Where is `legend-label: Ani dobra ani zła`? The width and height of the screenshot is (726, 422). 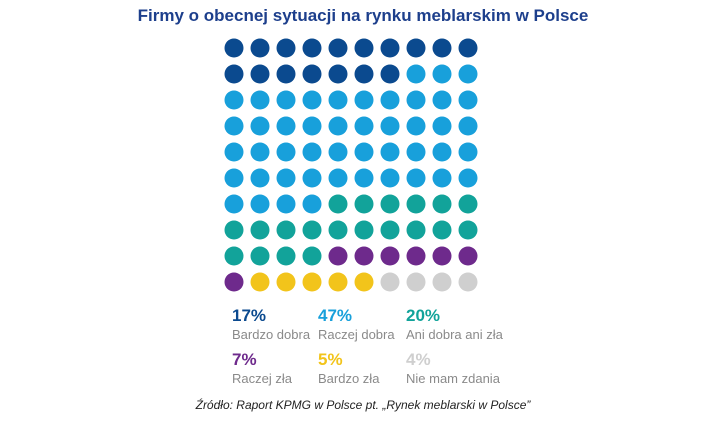
legend-label: Ani dobra ani zła is located at coordinates (454, 334).